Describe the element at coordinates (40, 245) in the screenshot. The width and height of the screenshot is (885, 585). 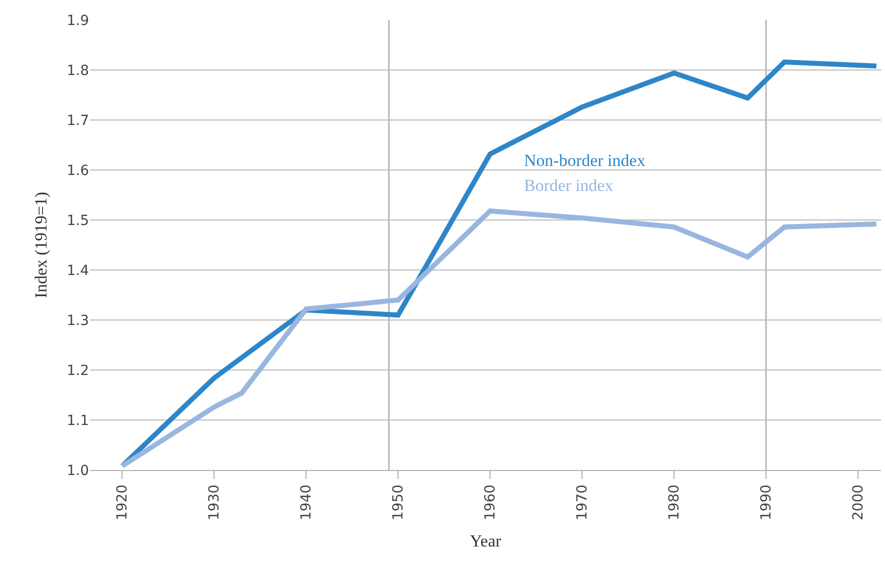
I see `y-axis-title: Index (1919=1)` at that location.